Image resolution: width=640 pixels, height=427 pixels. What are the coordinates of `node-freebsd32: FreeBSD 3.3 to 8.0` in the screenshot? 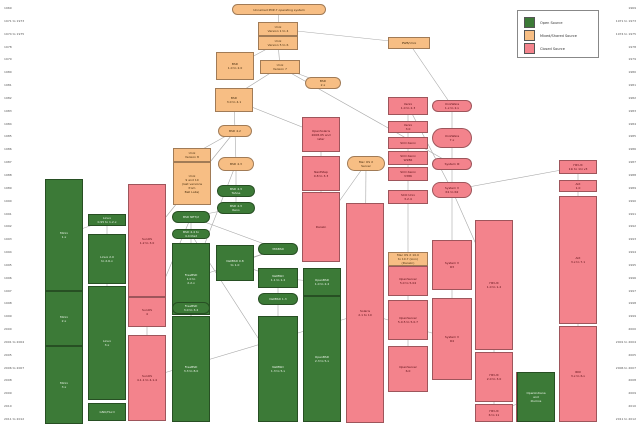 It's located at (191, 369).